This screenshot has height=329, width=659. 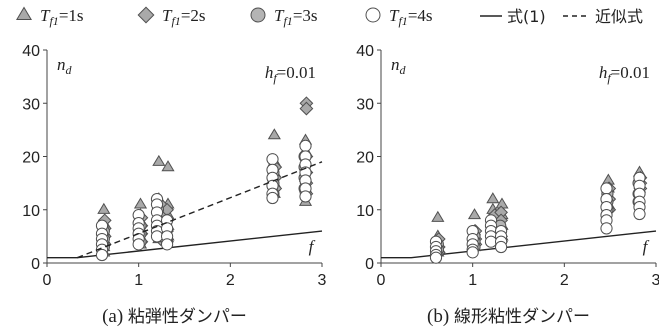 I want to click on legend-marker-circ_gray, so click(x=258, y=15).